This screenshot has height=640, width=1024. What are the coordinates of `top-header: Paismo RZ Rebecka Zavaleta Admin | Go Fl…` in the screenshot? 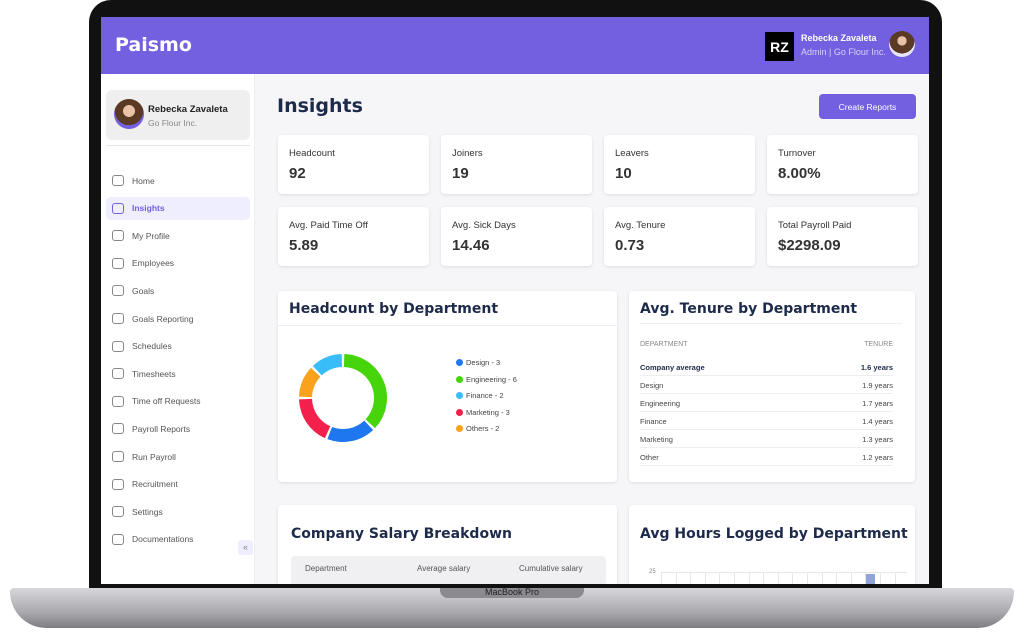 It's located at (515, 45).